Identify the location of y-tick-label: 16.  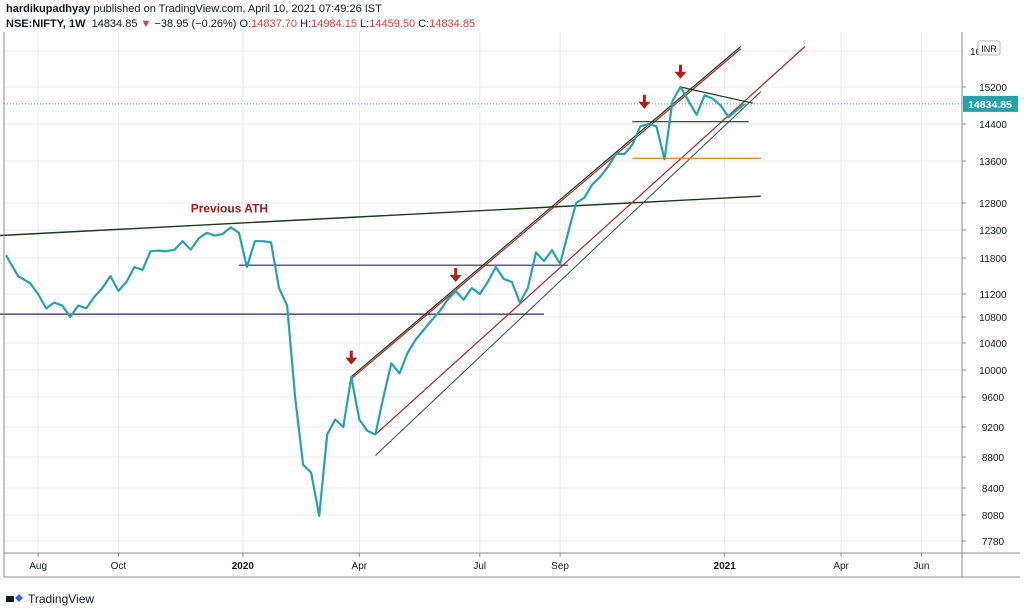
(976, 52).